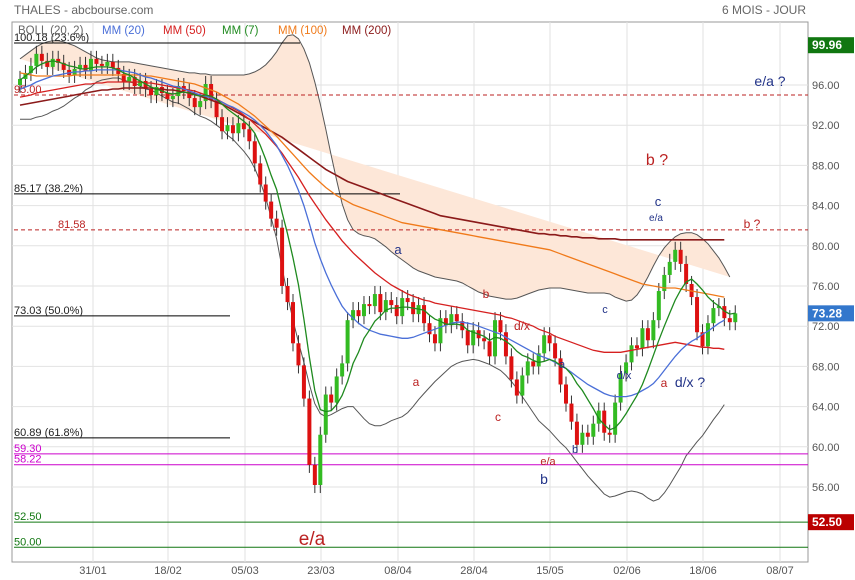  What do you see at coordinates (28, 542) in the screenshot?
I see `level-label: 50.00` at bounding box center [28, 542].